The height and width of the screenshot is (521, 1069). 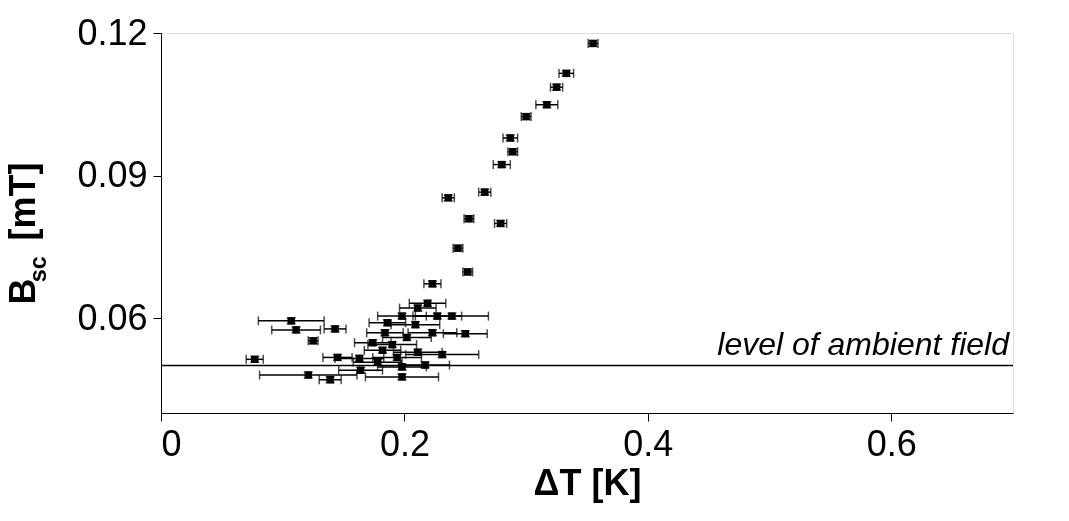 I want to click on x-tick-label: 0.2, so click(x=404, y=443).